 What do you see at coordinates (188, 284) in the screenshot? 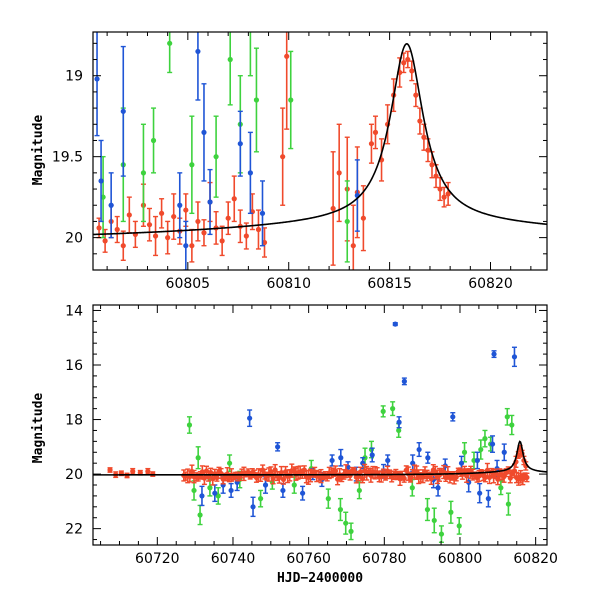
I see `x-tick-label: 60805` at bounding box center [188, 284].